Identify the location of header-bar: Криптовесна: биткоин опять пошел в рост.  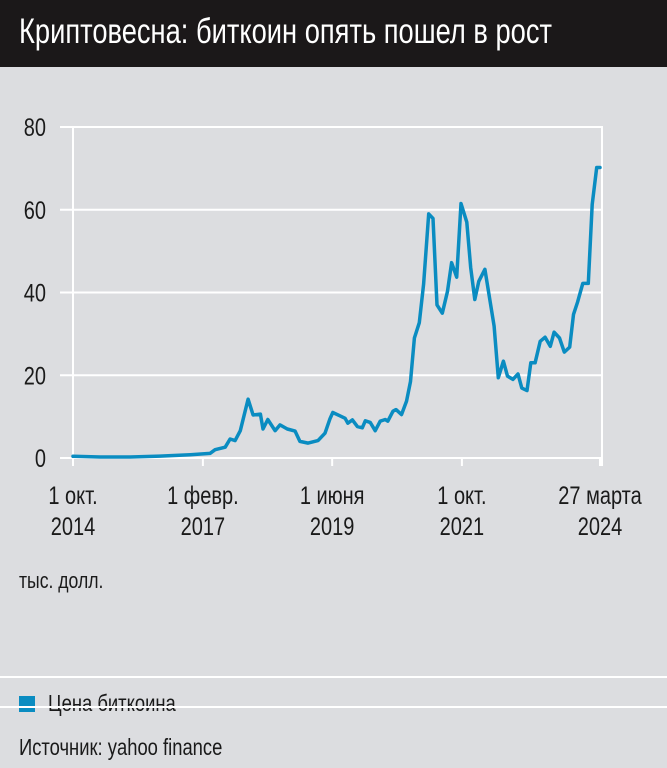
(333, 33).